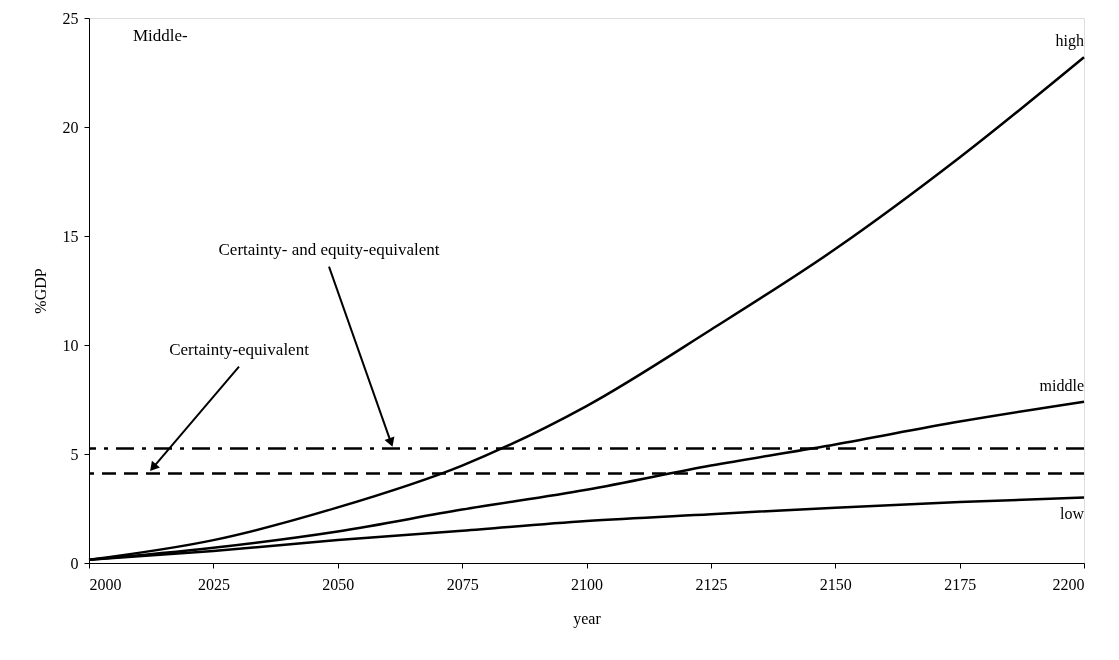  What do you see at coordinates (329, 249) in the screenshot?
I see `ref-line-label: Certainty- and equity-equivalent` at bounding box center [329, 249].